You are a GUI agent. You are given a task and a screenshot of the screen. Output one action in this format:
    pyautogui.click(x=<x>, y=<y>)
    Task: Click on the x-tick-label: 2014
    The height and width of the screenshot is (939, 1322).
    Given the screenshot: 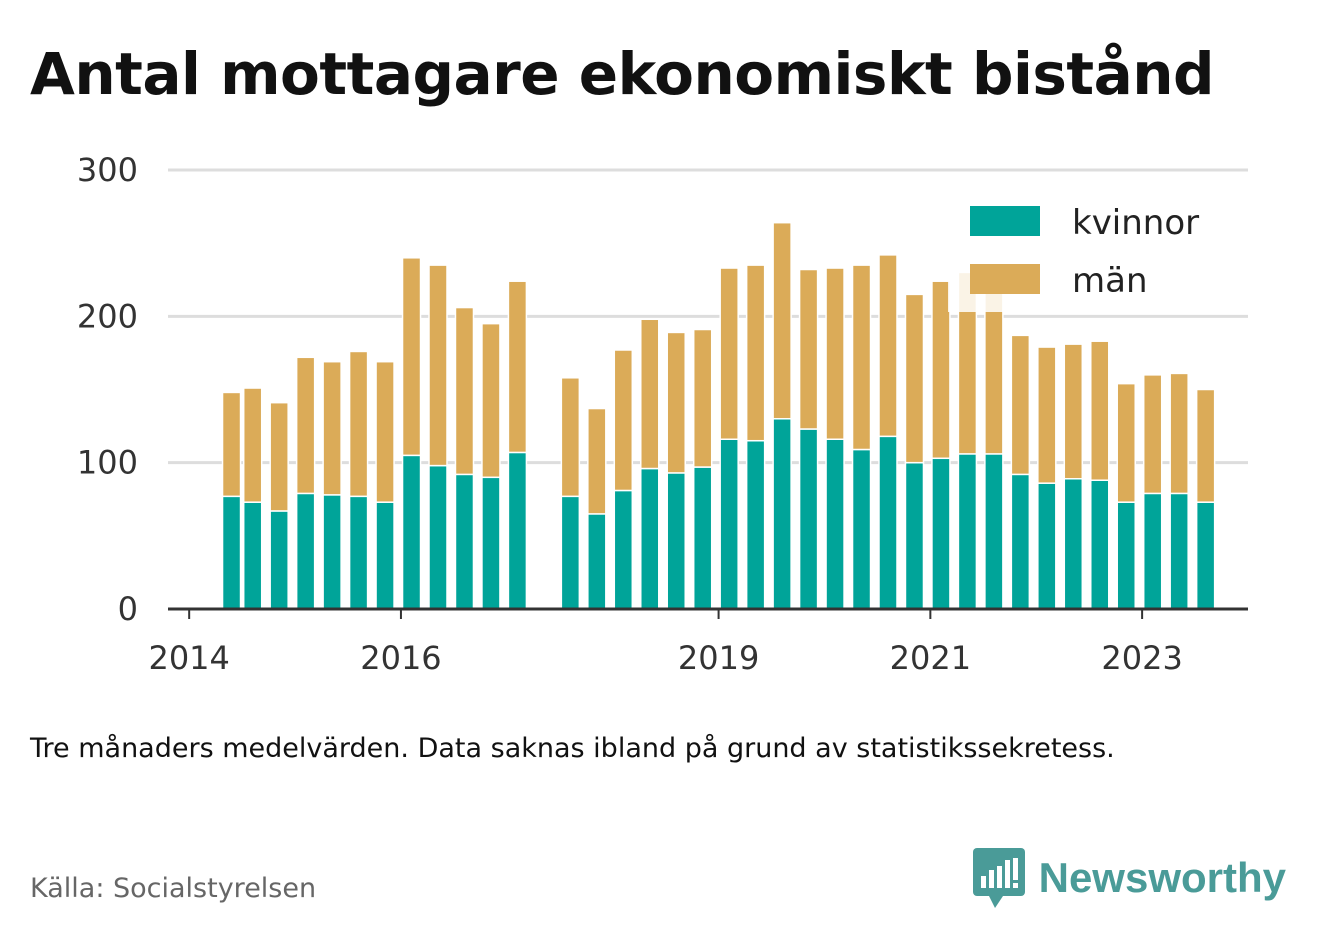 What is the action you would take?
    pyautogui.click(x=188, y=658)
    